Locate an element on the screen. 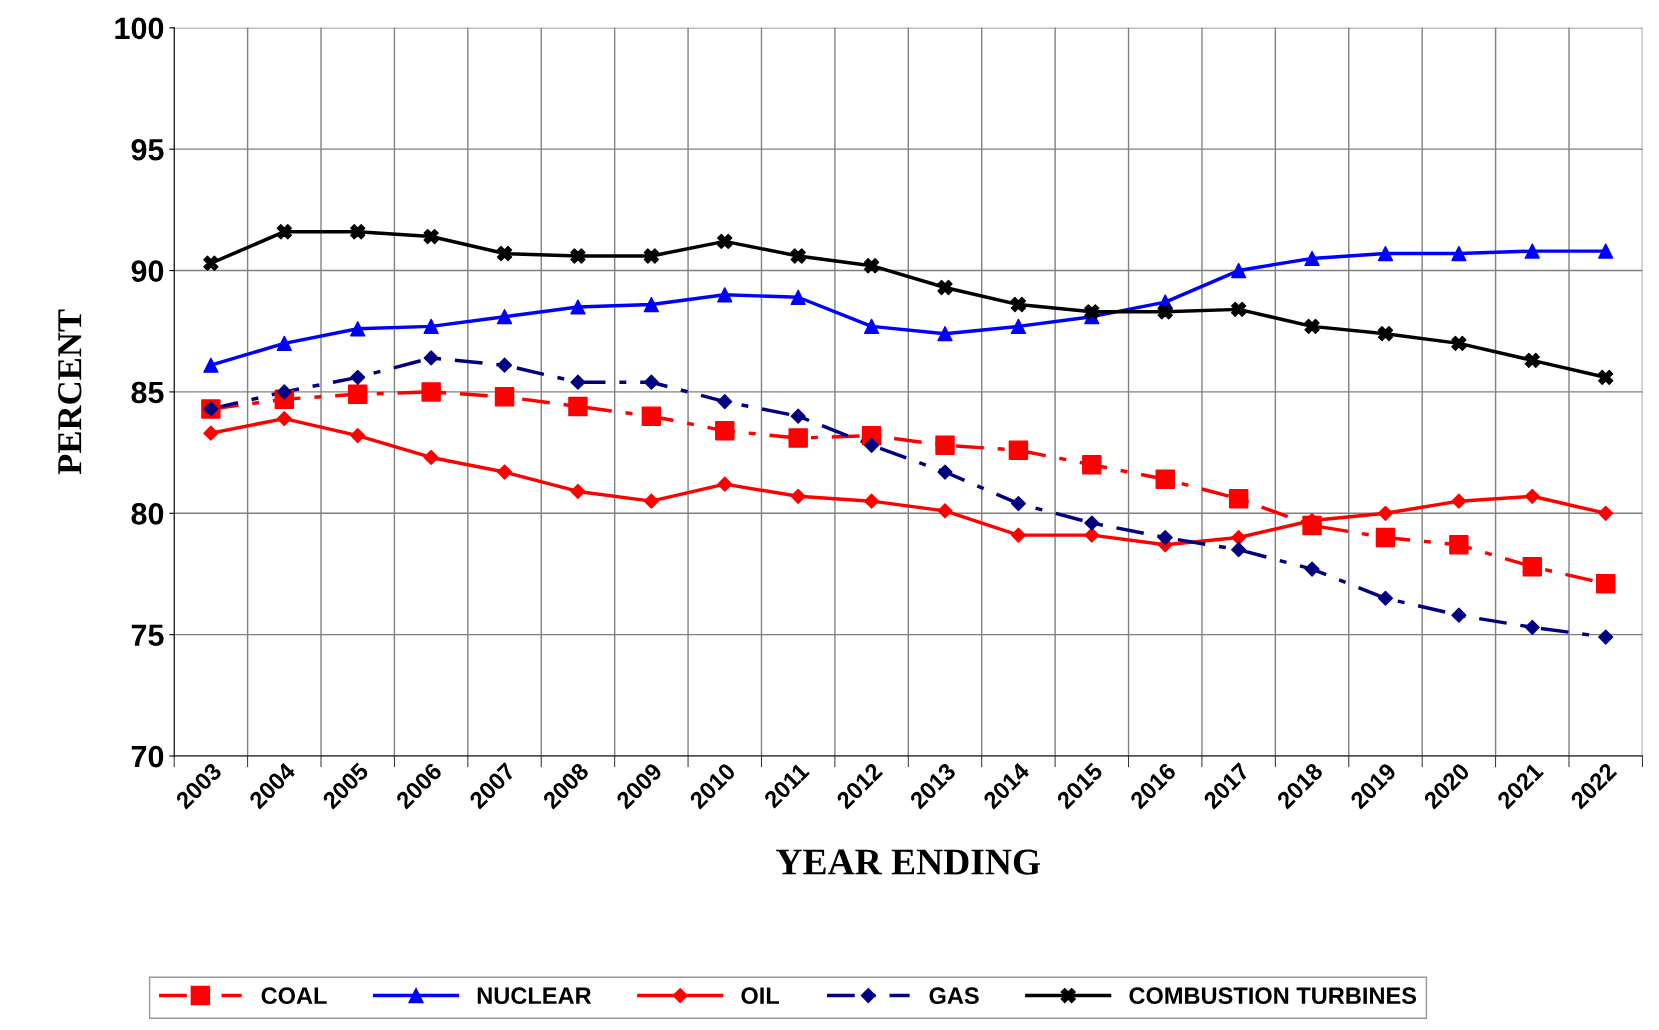  legend-label: GAS is located at coordinates (954, 996).